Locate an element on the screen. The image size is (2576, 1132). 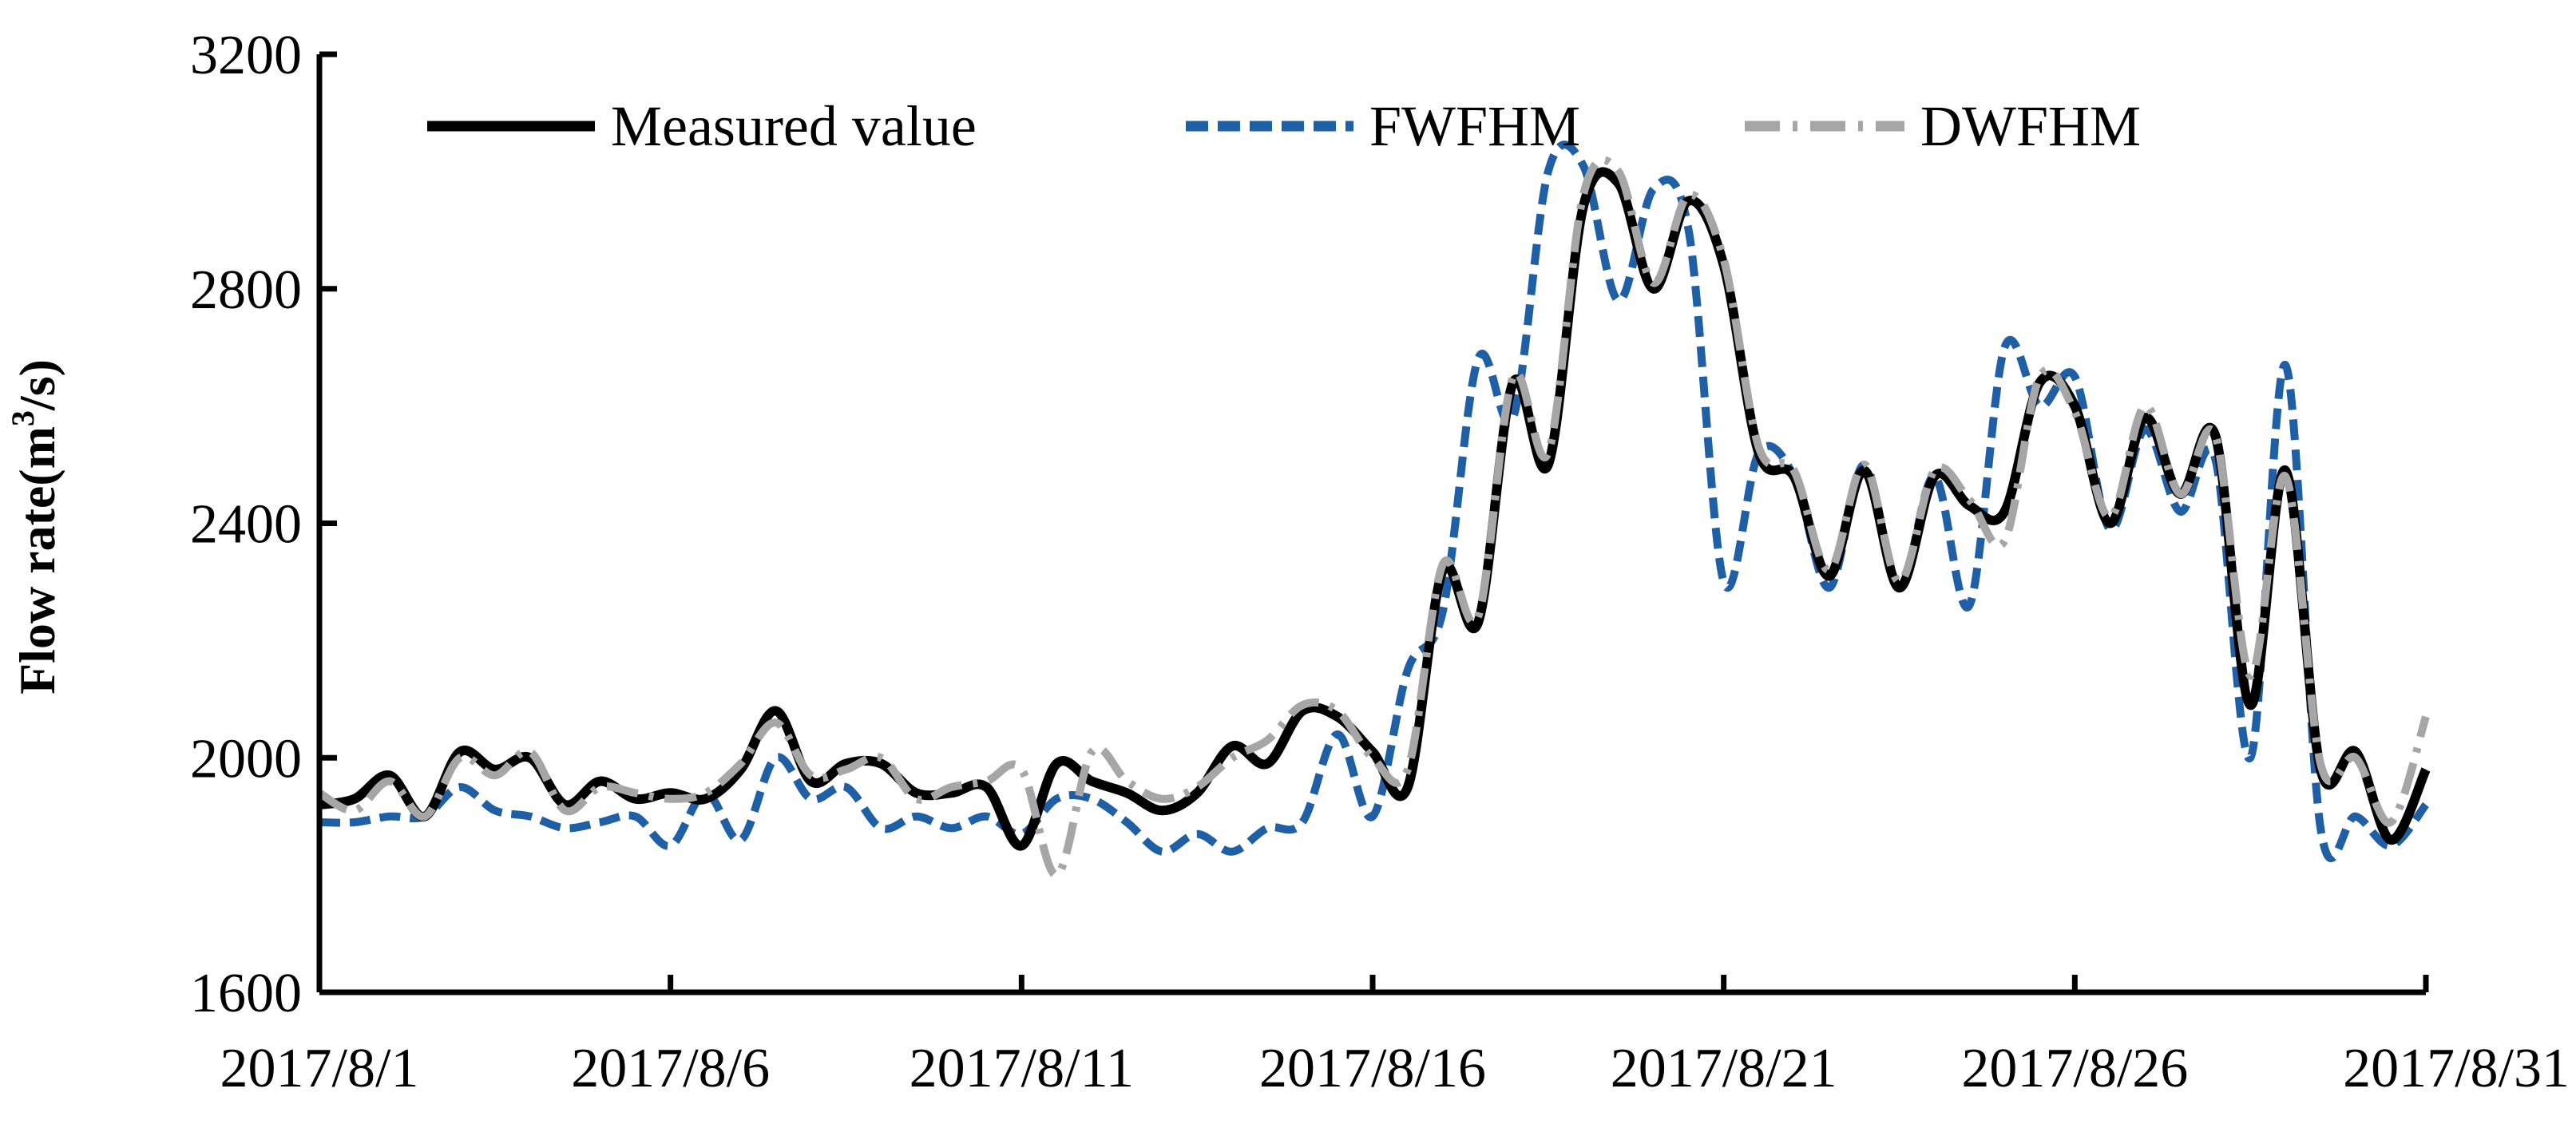
x-tick-label: 2017/8/6 is located at coordinates (670, 1068).